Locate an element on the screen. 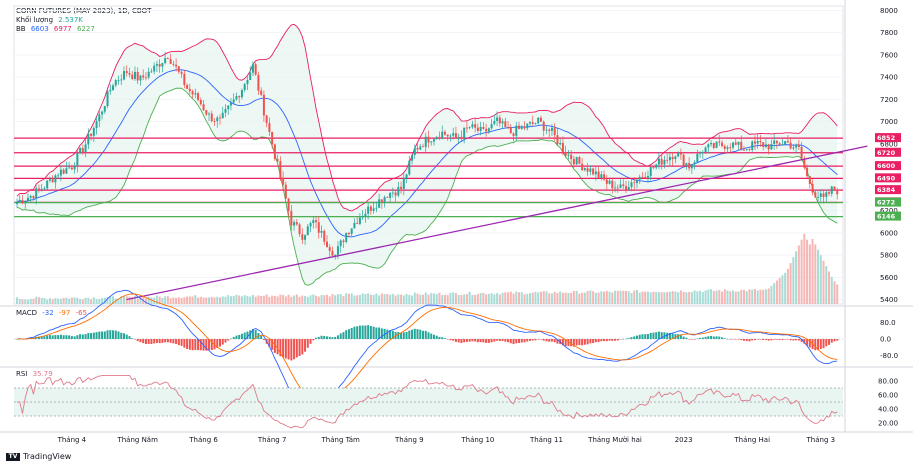 The width and height of the screenshot is (913, 466). time-axis-label: Tháng Năm is located at coordinates (137, 440).